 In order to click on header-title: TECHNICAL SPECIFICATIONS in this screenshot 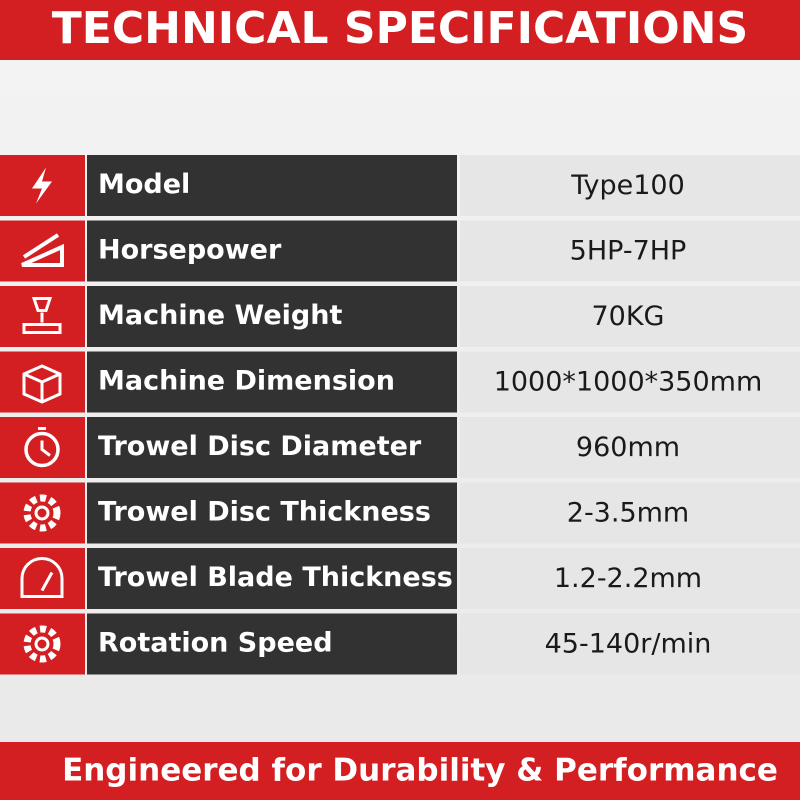, I will do `click(400, 28)`.